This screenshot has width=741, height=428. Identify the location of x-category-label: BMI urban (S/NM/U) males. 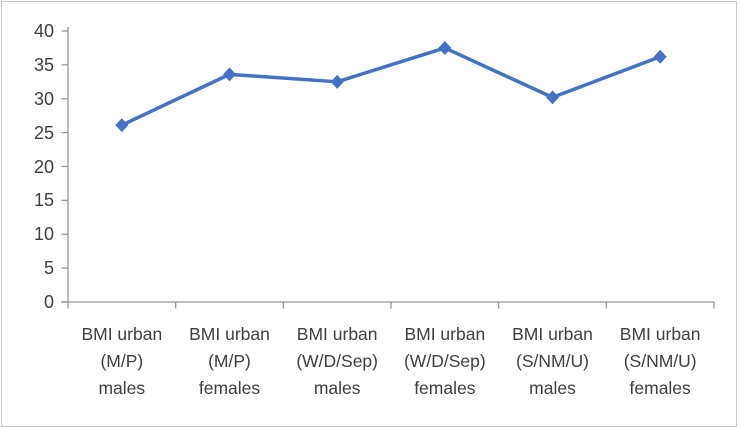
(552, 361).